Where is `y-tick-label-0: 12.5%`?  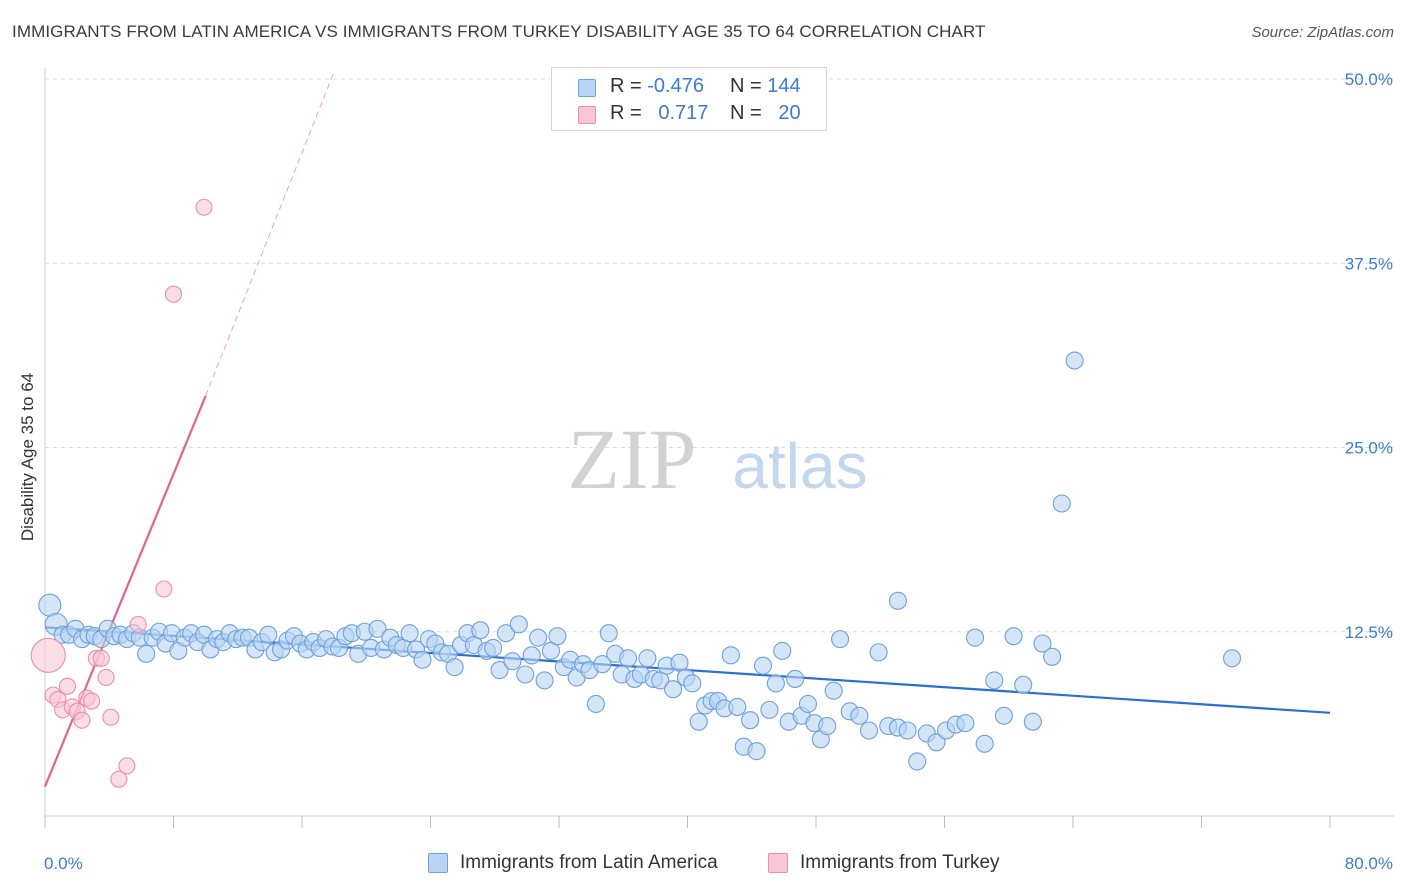
y-tick-label-0: 12.5% is located at coordinates (1369, 632).